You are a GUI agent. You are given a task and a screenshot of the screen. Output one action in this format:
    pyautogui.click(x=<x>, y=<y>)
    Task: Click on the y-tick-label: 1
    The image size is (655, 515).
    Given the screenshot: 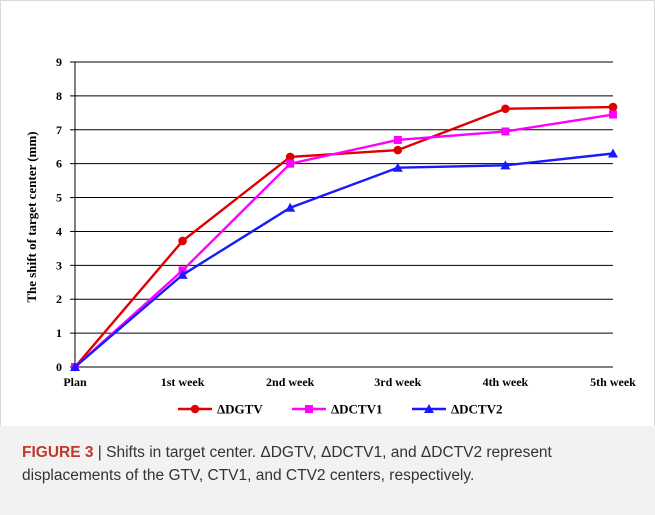 What is the action you would take?
    pyautogui.click(x=59, y=333)
    